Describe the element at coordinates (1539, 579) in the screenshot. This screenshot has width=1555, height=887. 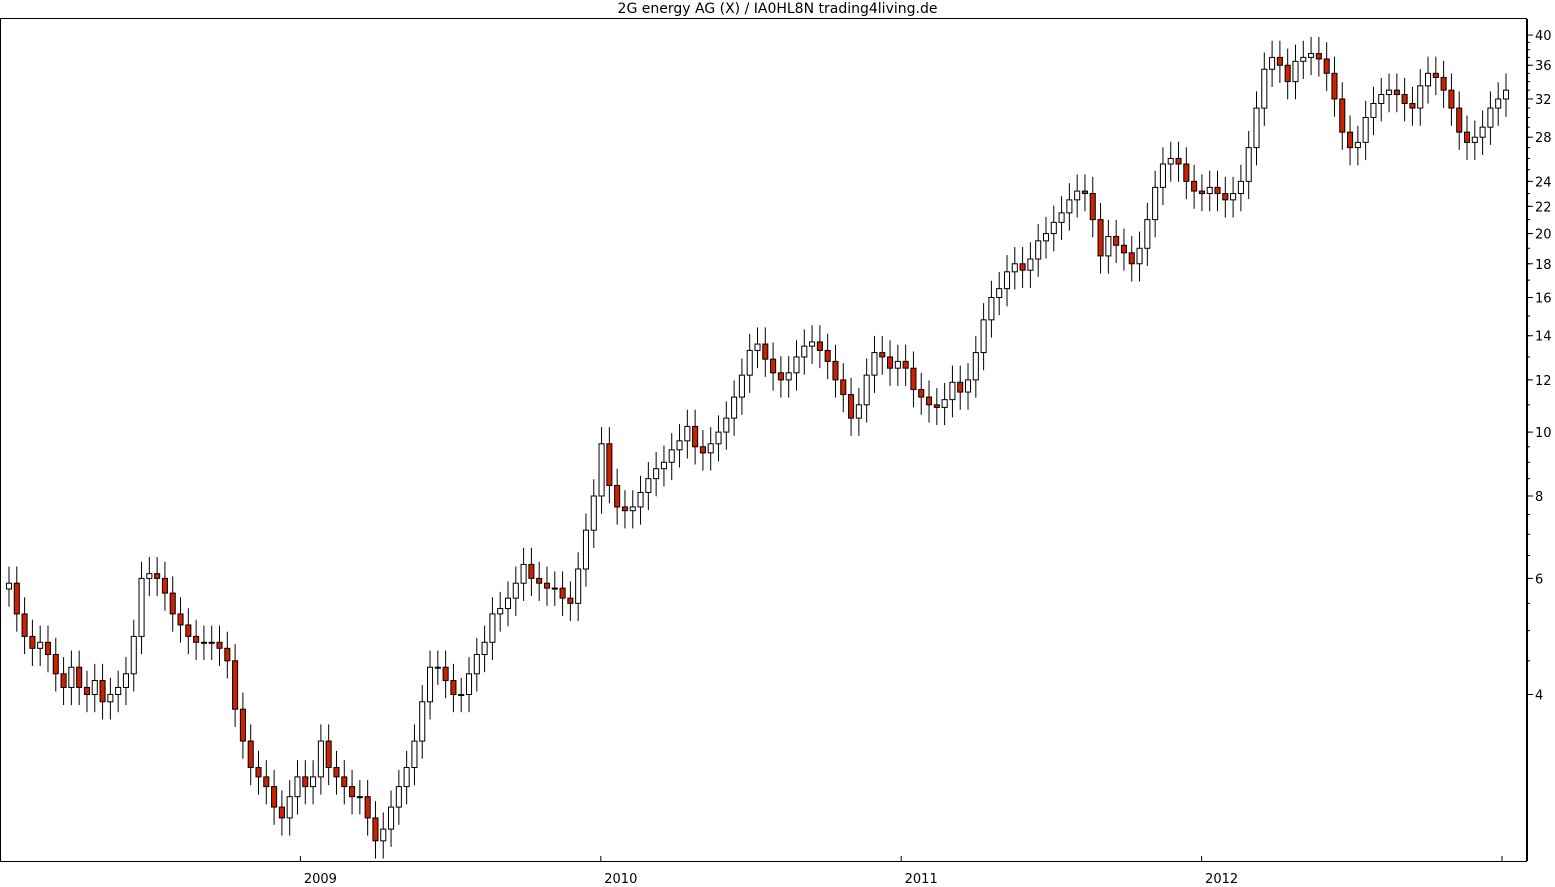
I see `y-tick-label: 6` at that location.